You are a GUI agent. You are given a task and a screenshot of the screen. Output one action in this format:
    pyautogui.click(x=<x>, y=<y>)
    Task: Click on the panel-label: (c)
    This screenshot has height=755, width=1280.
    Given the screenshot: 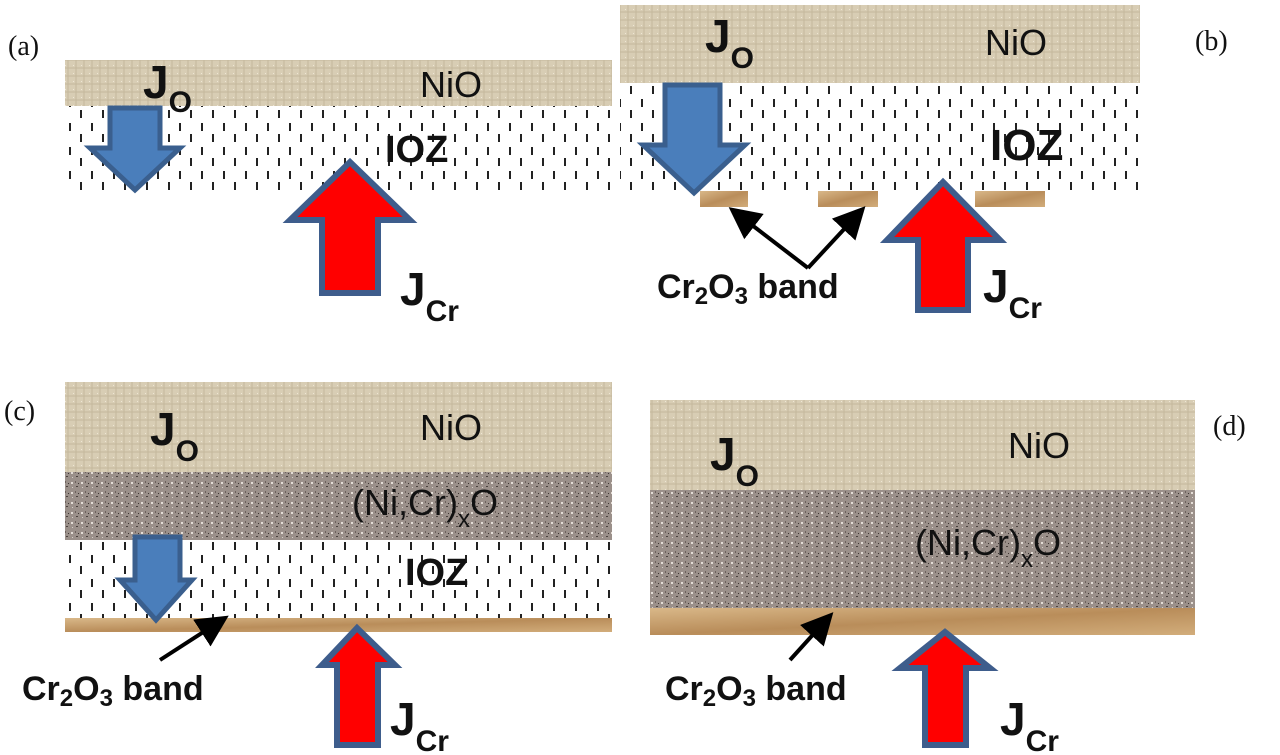 What is the action you would take?
    pyautogui.click(x=19, y=411)
    